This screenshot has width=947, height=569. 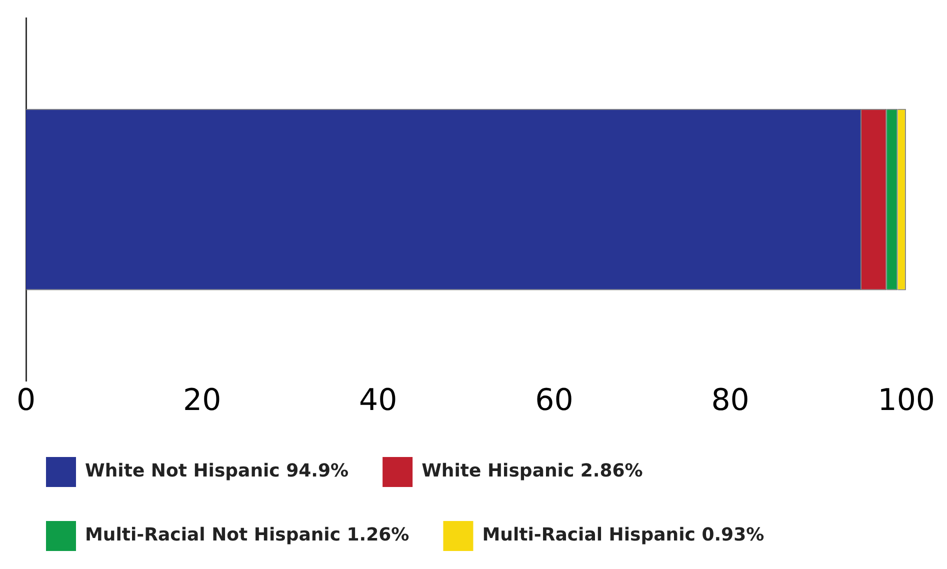 I want to click on legend-label: Multi-Racial Hispanic 0.93%, so click(x=623, y=535).